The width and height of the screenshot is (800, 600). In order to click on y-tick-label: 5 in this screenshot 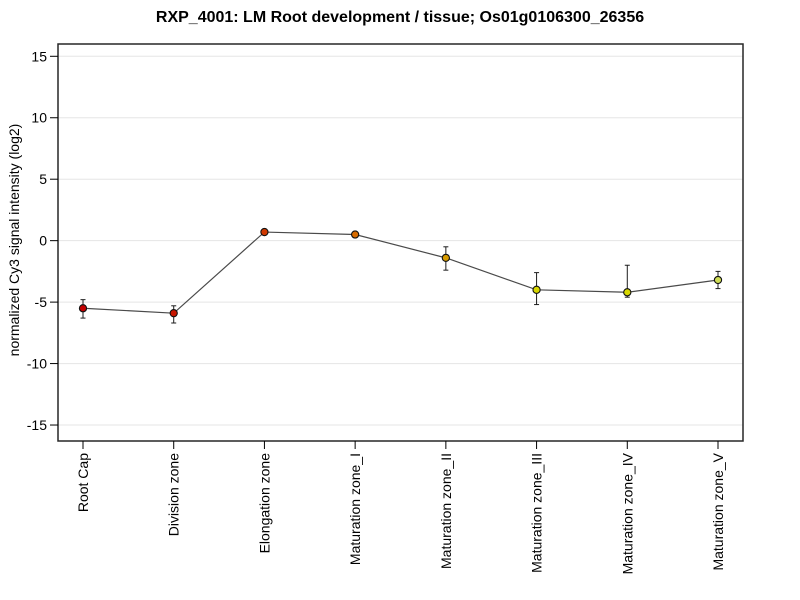, I will do `click(43, 179)`.